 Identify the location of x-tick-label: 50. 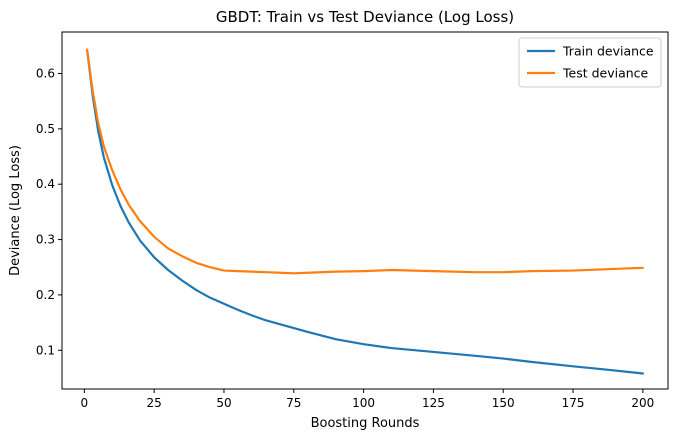
(223, 403).